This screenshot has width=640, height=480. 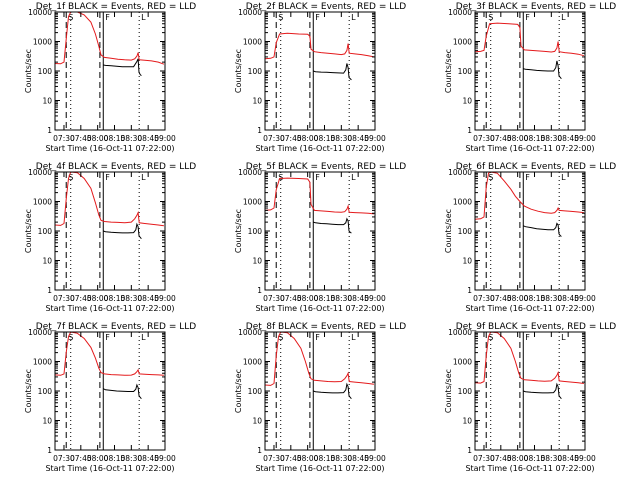 I want to click on panel-title: Det_9f BLACK = Events, RED = LLD, so click(x=536, y=327).